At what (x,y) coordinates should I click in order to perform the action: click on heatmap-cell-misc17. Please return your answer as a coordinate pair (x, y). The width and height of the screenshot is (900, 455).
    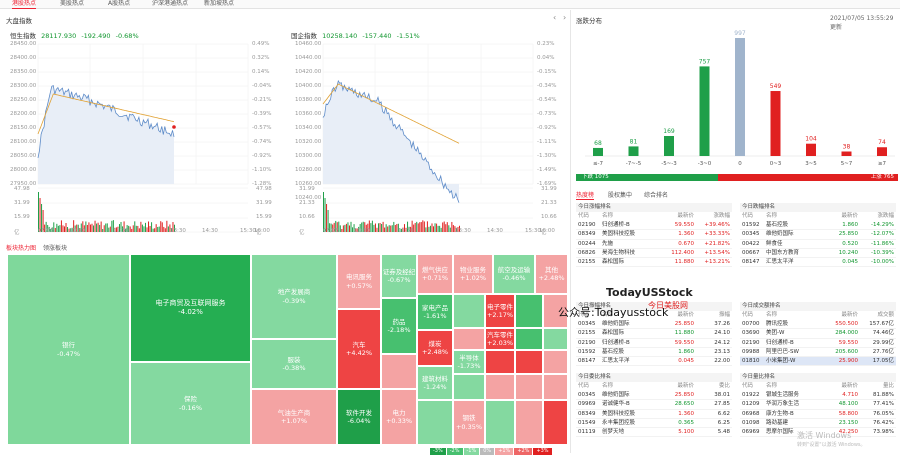
    Looking at the image, I should click on (529, 422).